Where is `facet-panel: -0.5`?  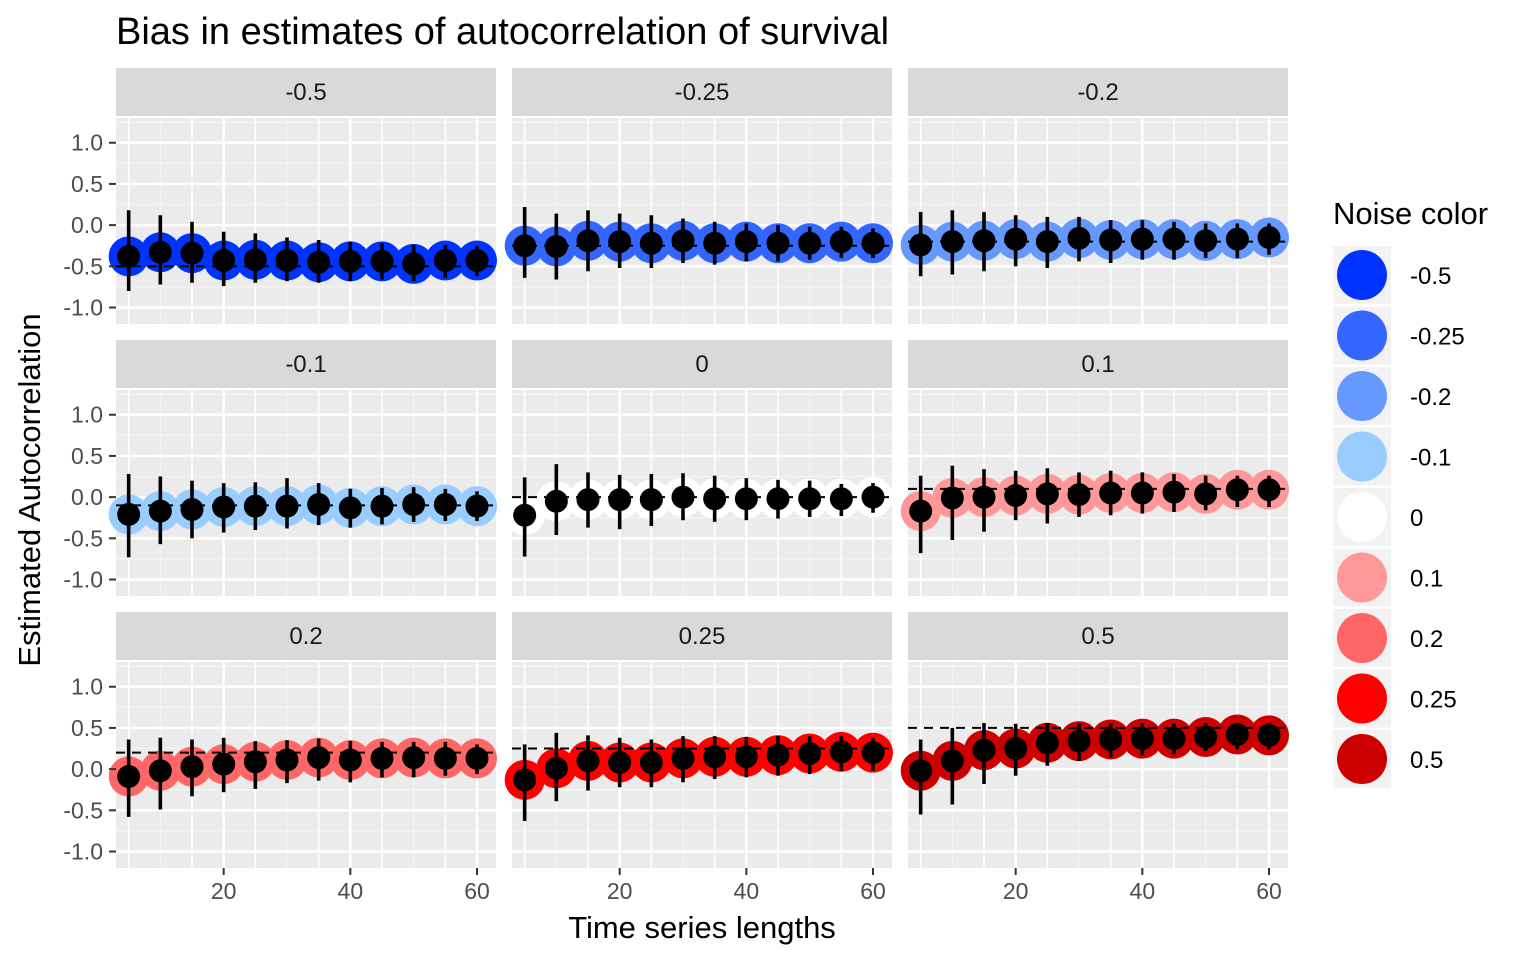
facet-panel: -0.5 is located at coordinates (302, 196).